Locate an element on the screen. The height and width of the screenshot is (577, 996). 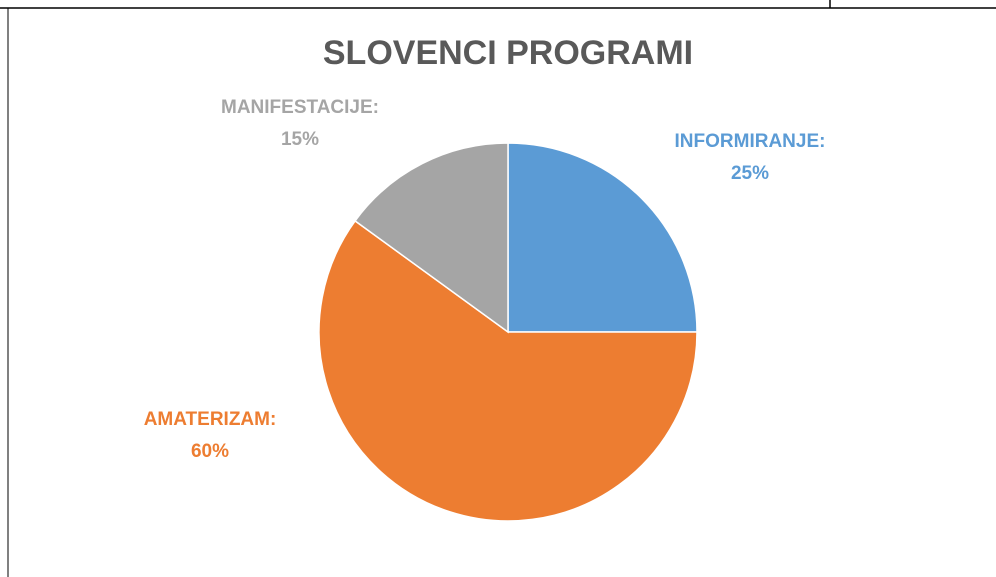
chart-title: SLOVENCI PROGRAMI is located at coordinates (508, 53).